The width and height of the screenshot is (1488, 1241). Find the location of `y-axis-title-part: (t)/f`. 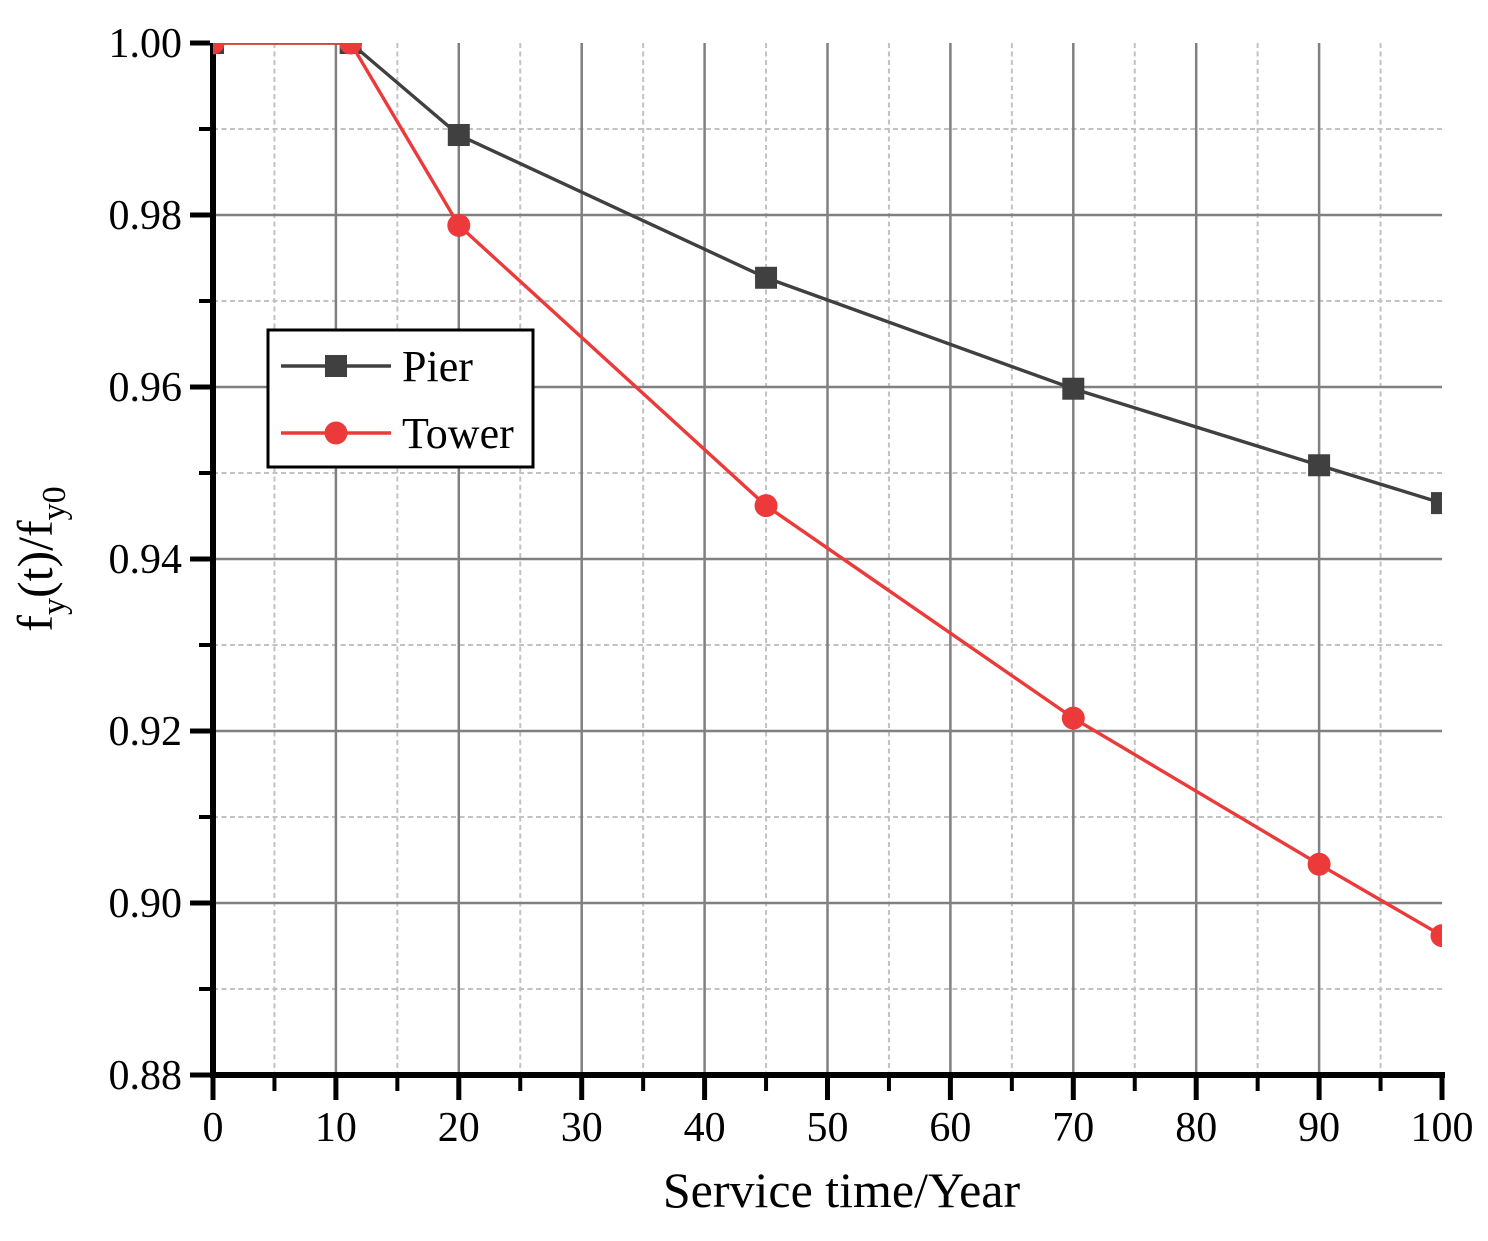

y-axis-title-part: (t)/f is located at coordinates (35, 559).